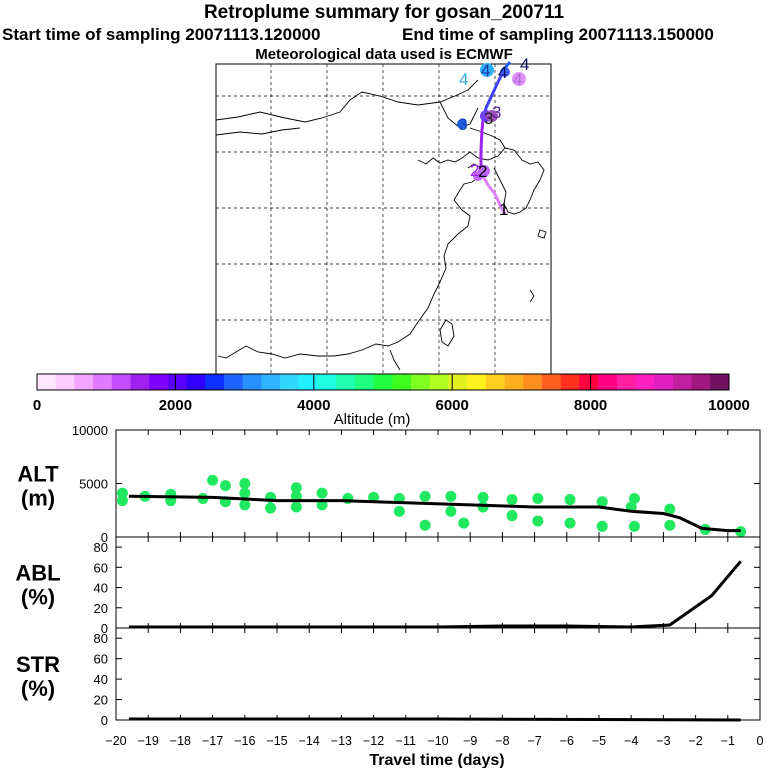 This screenshot has width=768, height=768. What do you see at coordinates (384, 12) in the screenshot?
I see `plot-title: Retroplume summary for gosan_200711` at bounding box center [384, 12].